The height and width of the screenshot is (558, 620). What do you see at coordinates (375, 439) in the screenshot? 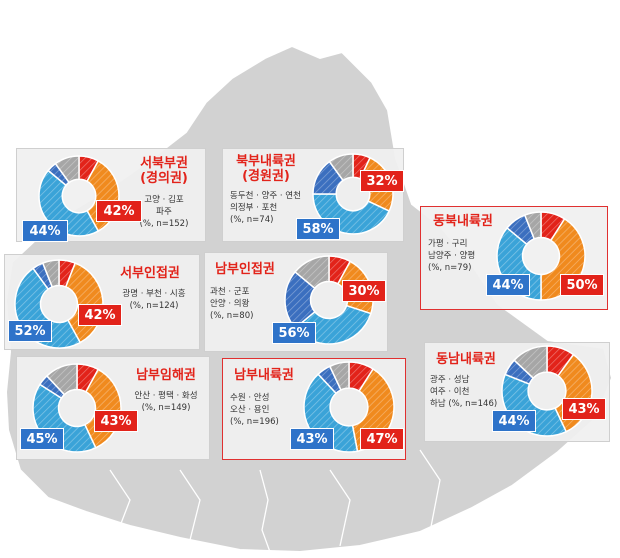
I see `badge-red-nambunaeryuk-value: 47` at bounding box center [375, 439].